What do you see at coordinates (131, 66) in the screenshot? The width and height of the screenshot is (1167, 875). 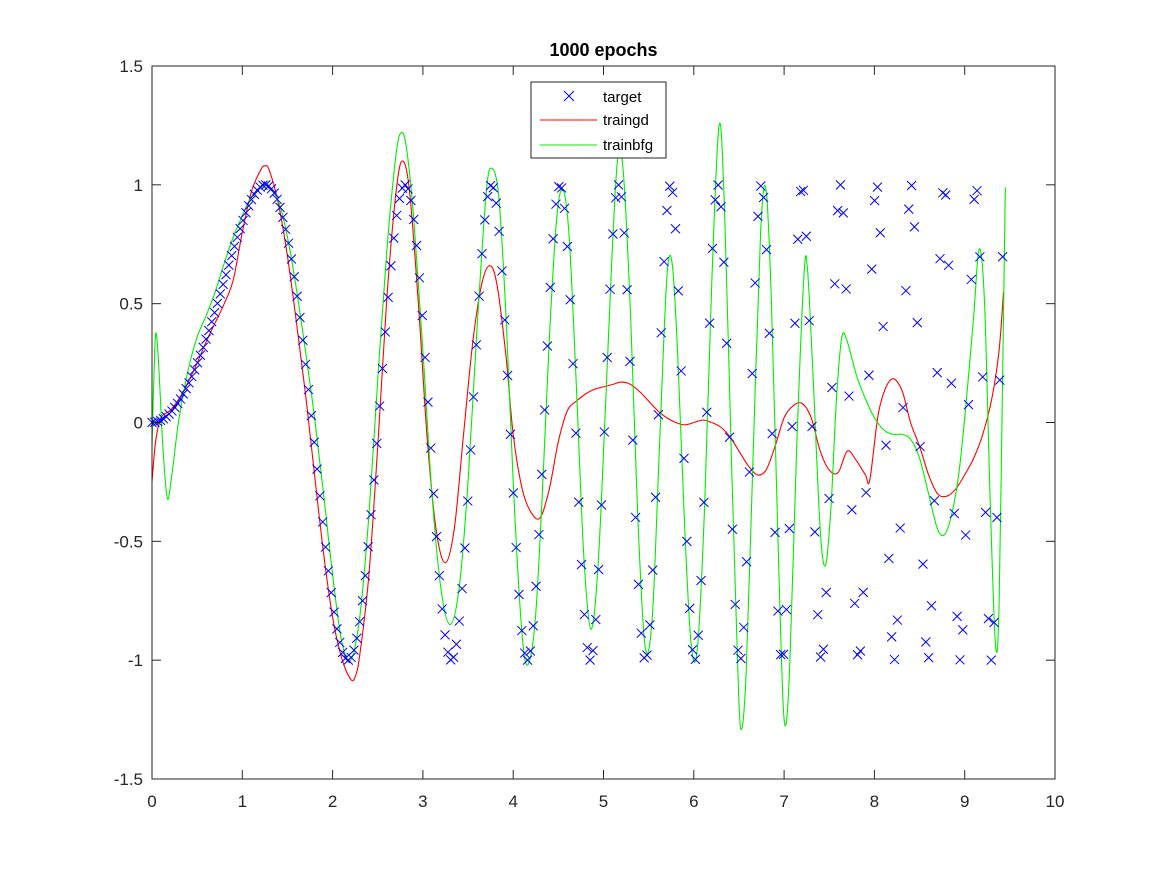 I see `y-tick-label: 1.5` at bounding box center [131, 66].